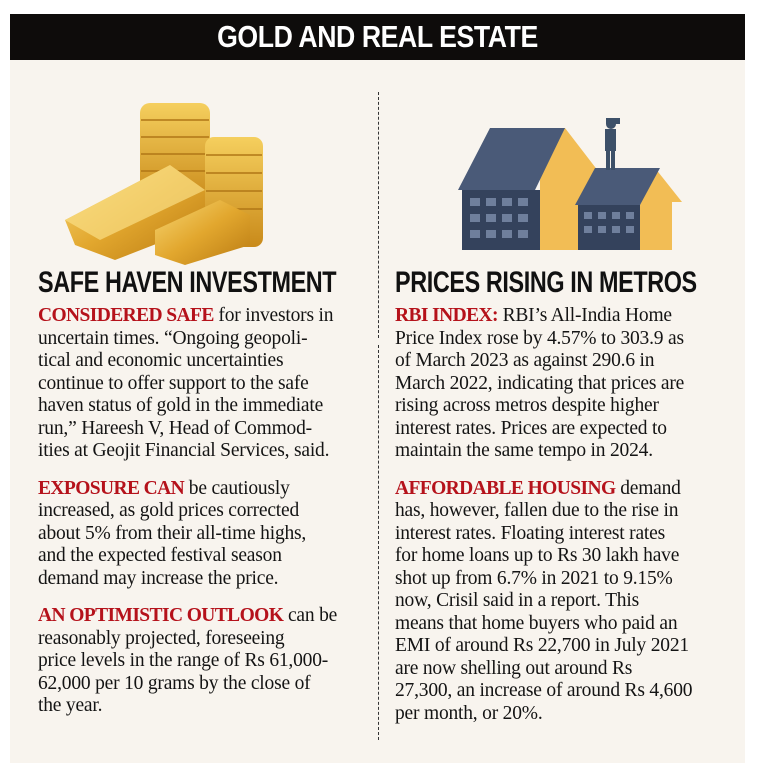  Describe the element at coordinates (505, 488) in the screenshot. I see `lead-in: AFFORDABLE HOUSING` at that location.